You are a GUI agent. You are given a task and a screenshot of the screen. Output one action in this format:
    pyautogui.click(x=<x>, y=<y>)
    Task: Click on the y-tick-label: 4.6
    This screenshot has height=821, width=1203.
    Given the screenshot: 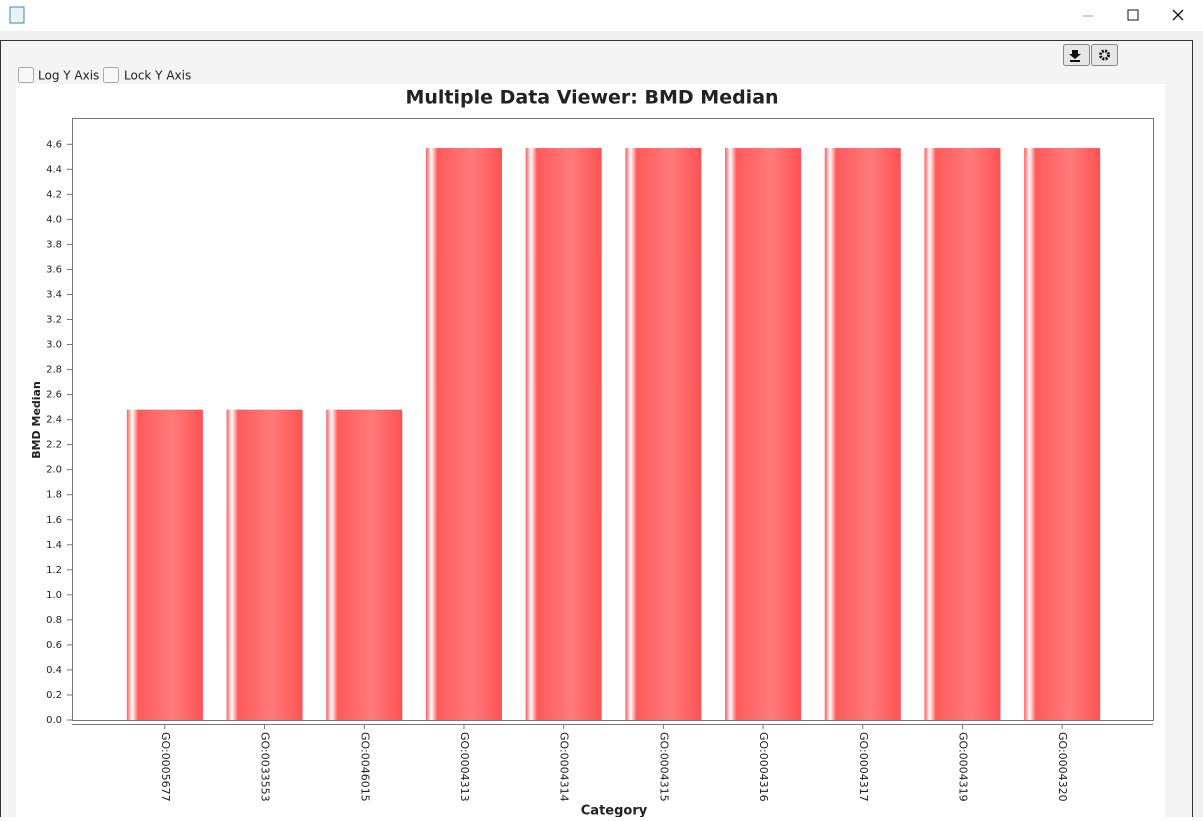 What is the action you would take?
    pyautogui.click(x=54, y=144)
    